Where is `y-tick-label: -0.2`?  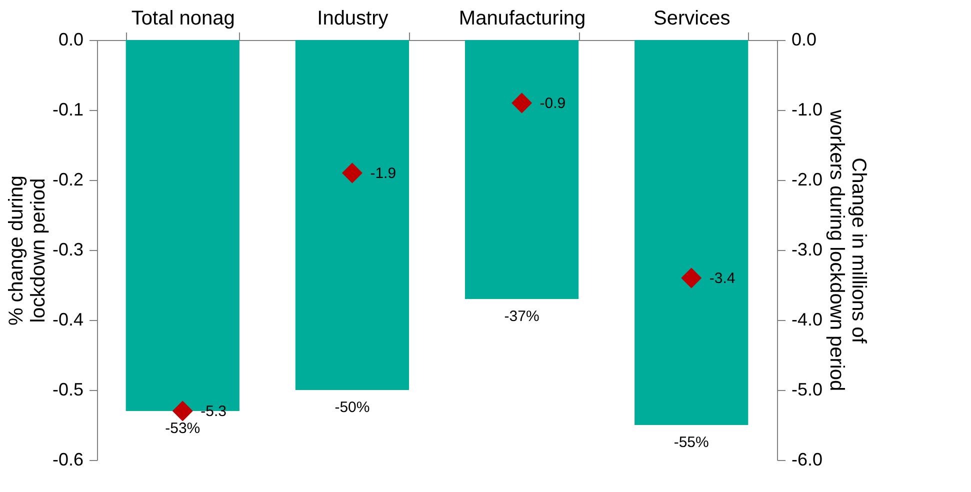 y-tick-label: -0.2 is located at coordinates (68, 180).